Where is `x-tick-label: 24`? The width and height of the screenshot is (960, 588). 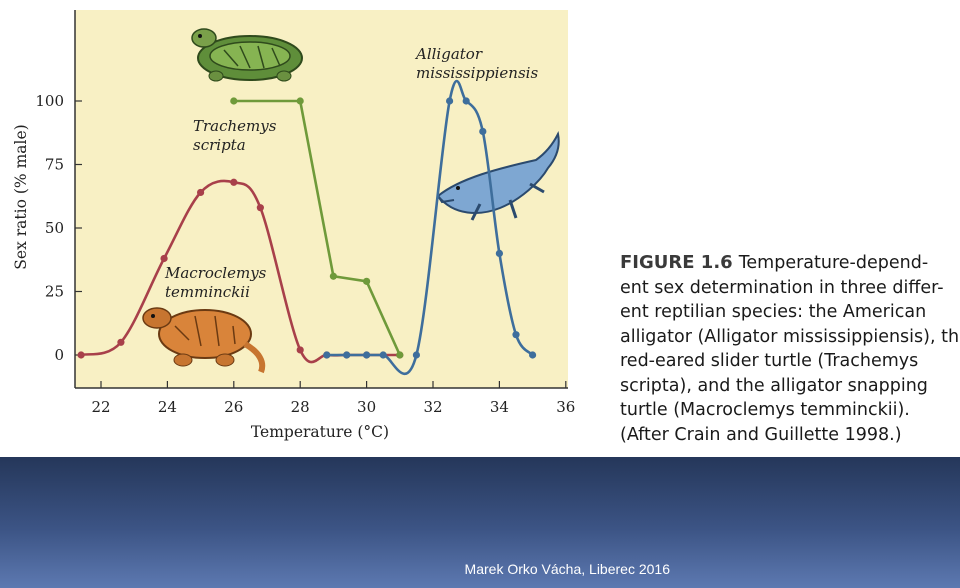 x-tick-label: 24 is located at coordinates (167, 407).